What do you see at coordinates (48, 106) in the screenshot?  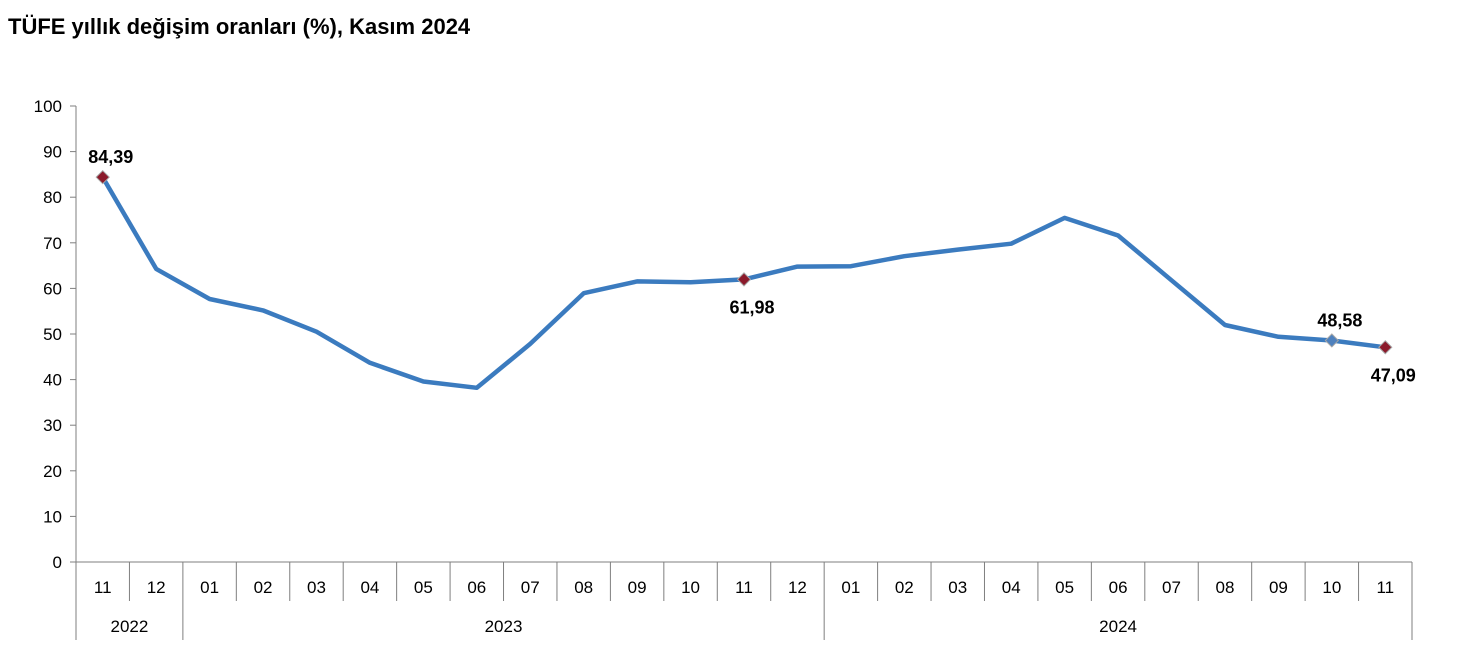 I see `y-tick-label: 100` at bounding box center [48, 106].